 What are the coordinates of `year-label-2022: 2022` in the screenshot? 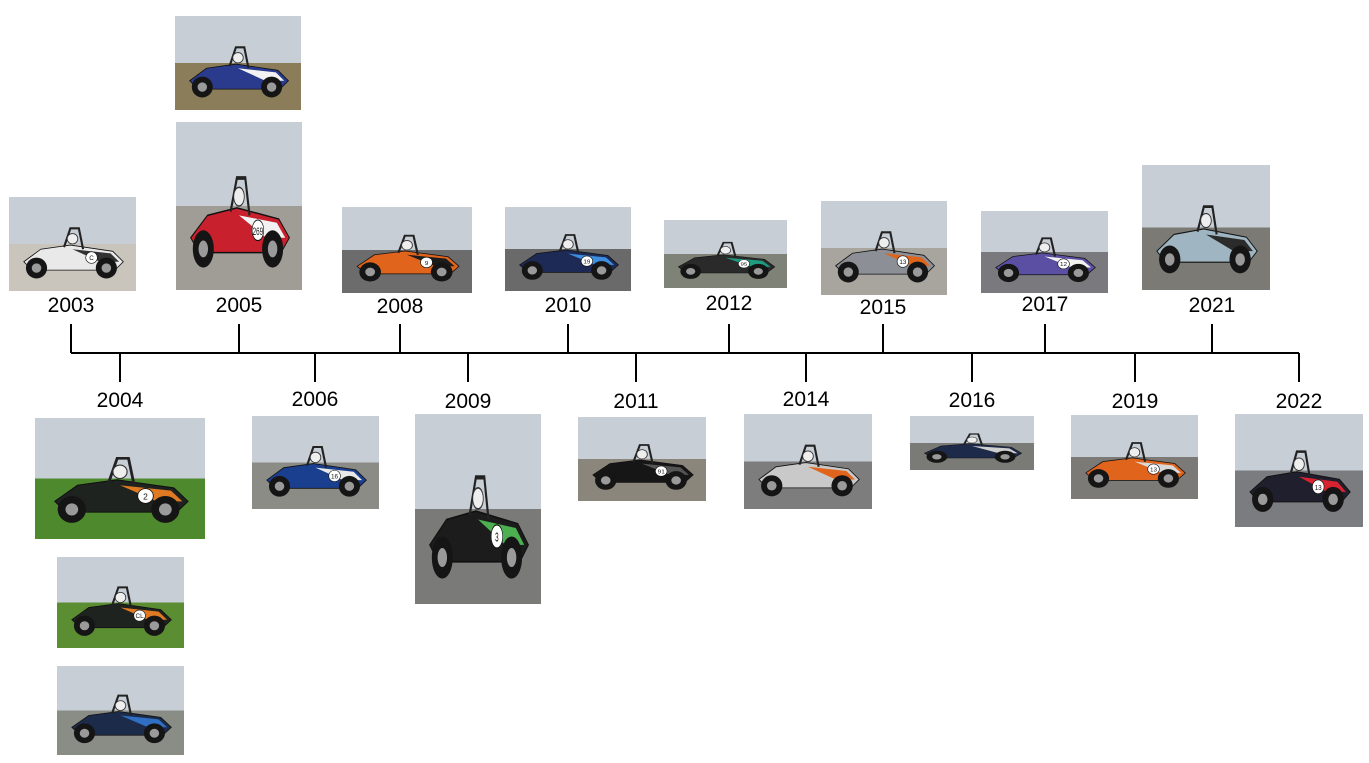 It's located at (1299, 401).